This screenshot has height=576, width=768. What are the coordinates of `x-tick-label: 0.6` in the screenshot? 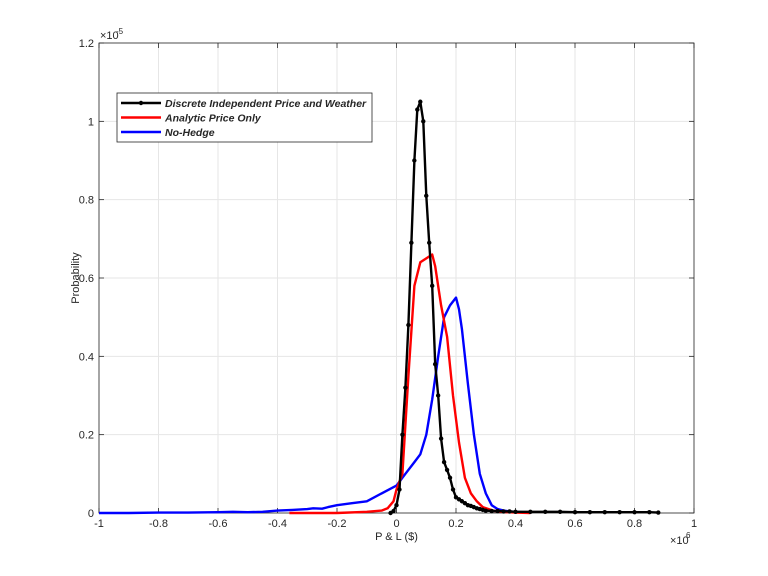 It's located at (574, 524).